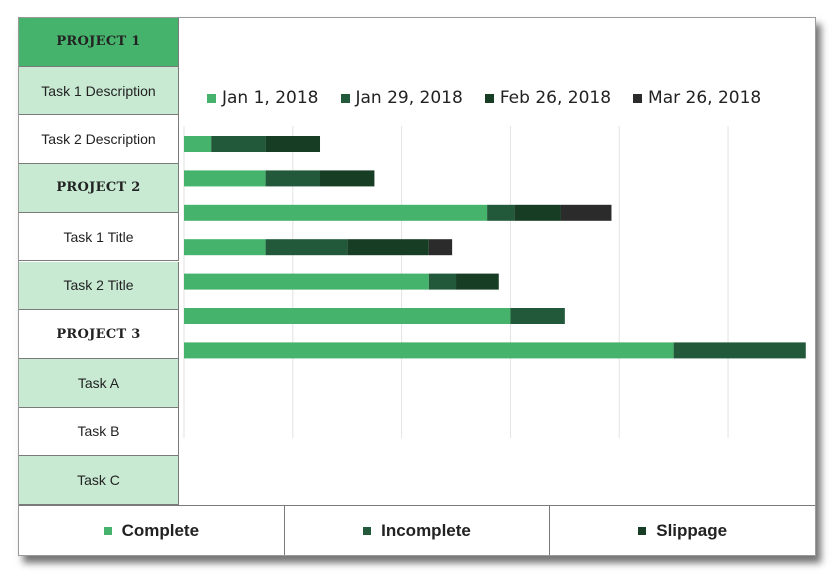  I want to click on task-row-label: Task B, so click(99, 432).